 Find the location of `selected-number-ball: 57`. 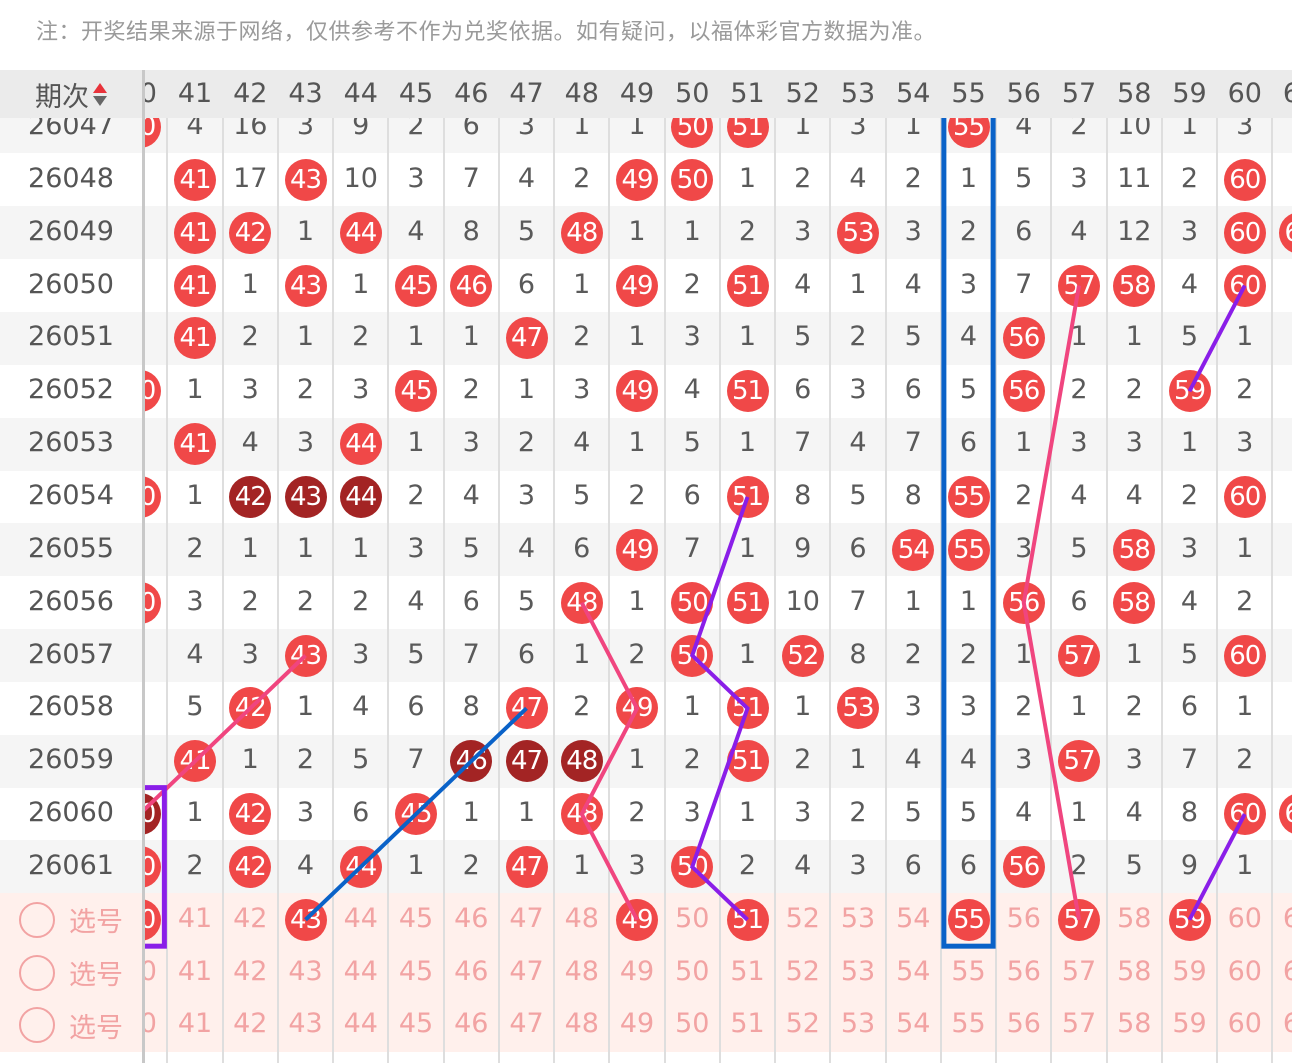

selected-number-ball: 57 is located at coordinates (1079, 919).